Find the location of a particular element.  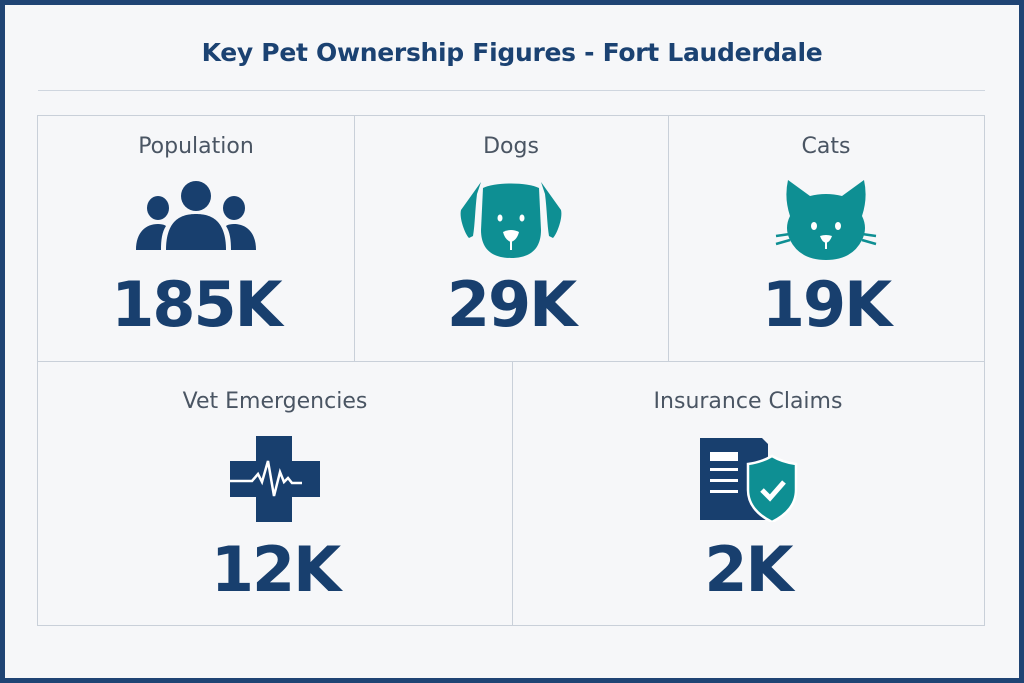

stat-value: 19K is located at coordinates (826, 304).